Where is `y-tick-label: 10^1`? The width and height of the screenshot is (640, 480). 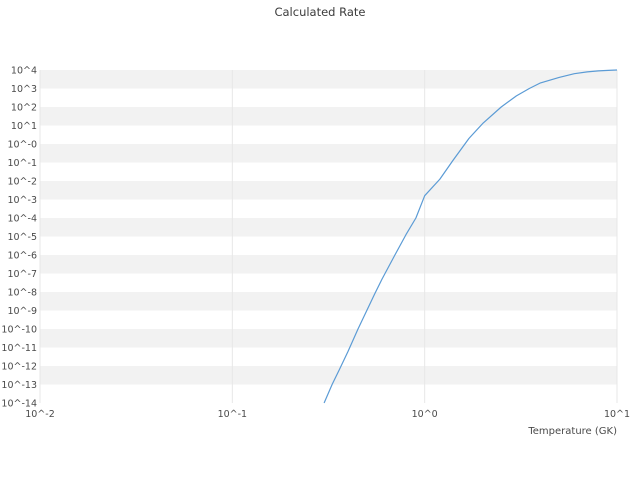
y-tick-label: 10^1 is located at coordinates (24, 126).